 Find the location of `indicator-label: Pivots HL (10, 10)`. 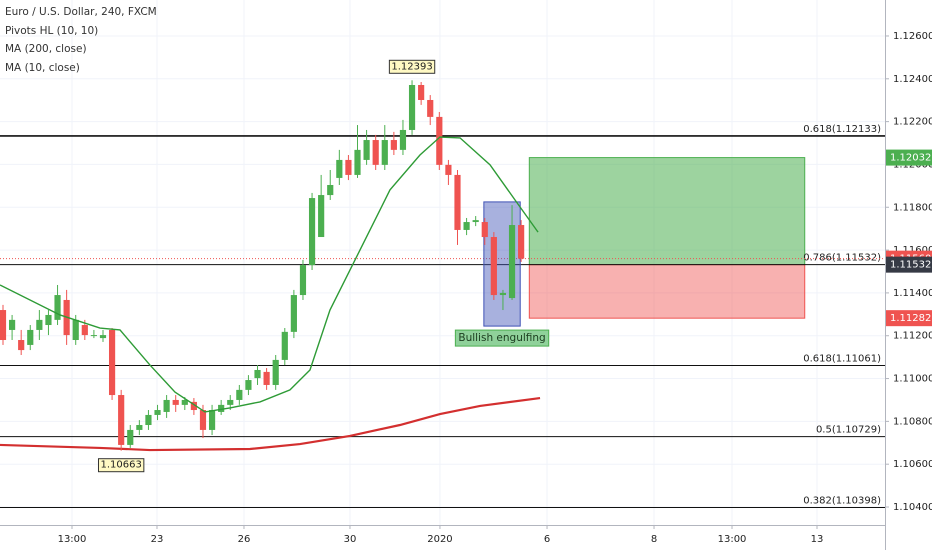

indicator-label: Pivots HL (10, 10) is located at coordinates (51, 31).